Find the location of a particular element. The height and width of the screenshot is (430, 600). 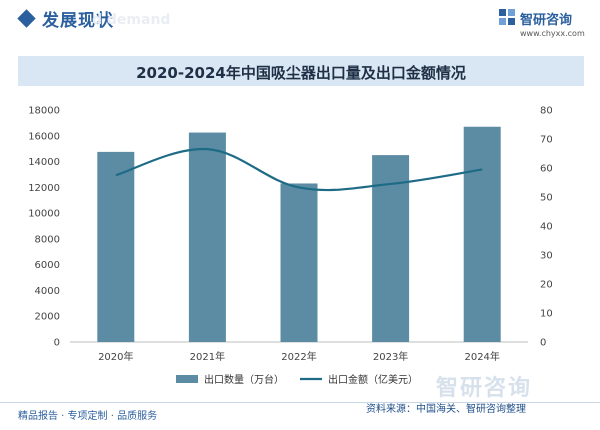

legend-label-bar: 出口数量（万台） is located at coordinates (244, 379).